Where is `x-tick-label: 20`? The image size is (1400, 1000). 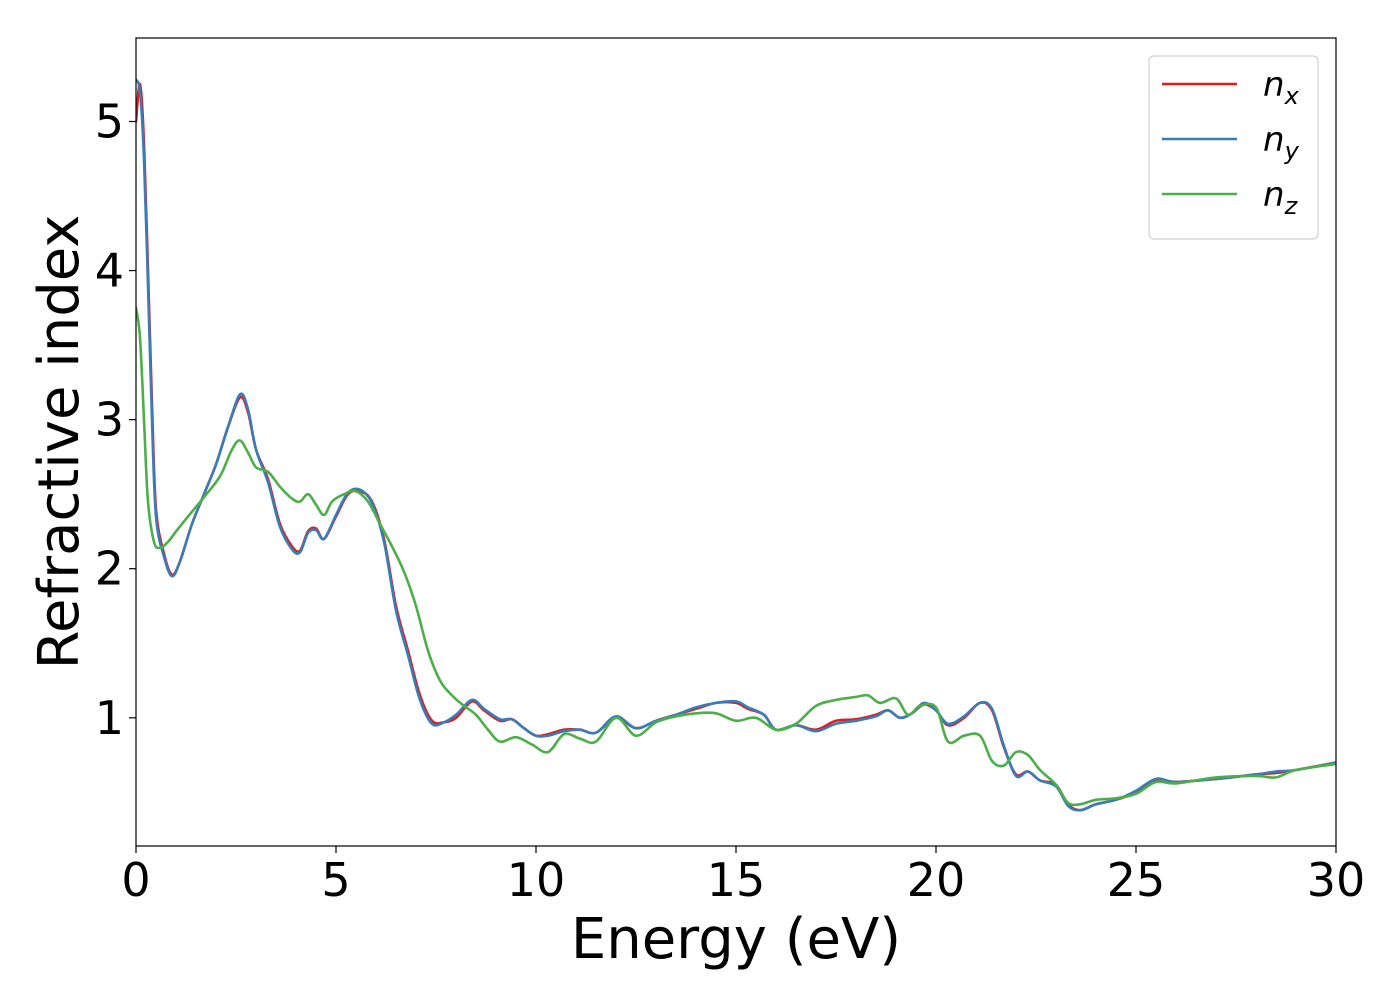
x-tick-label: 20 is located at coordinates (936, 880).